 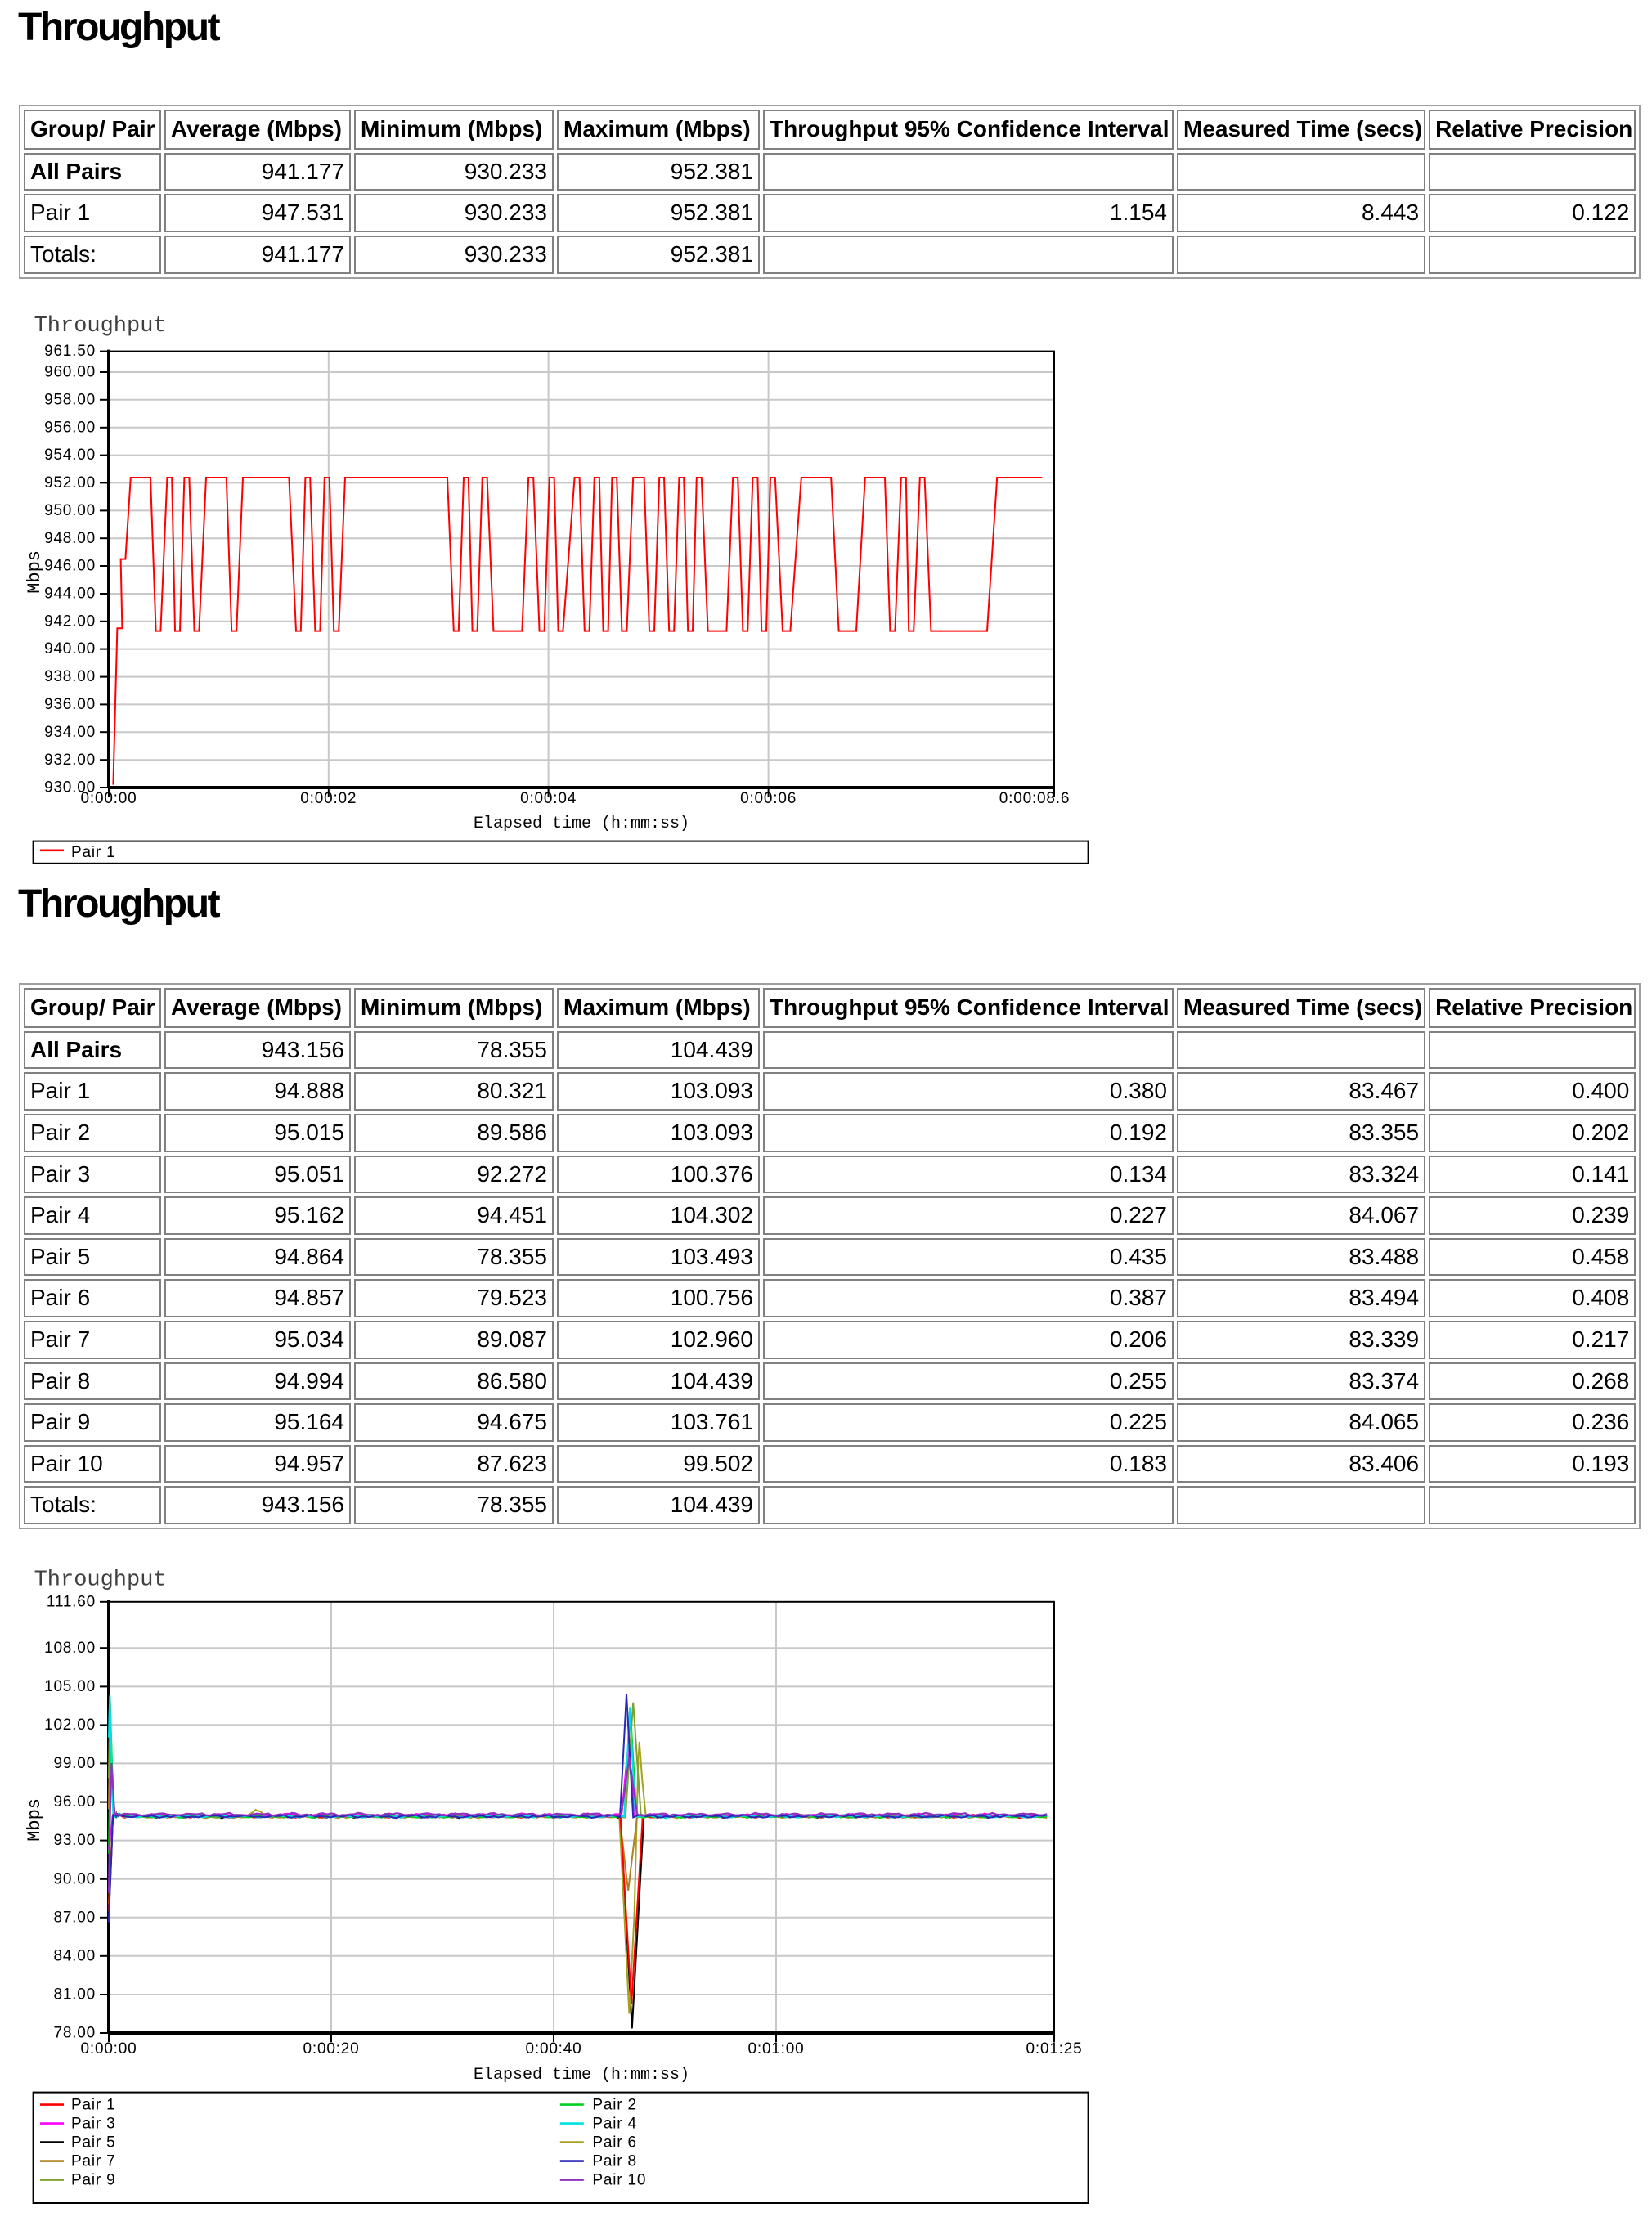 What do you see at coordinates (70, 733) in the screenshot?
I see `svg-text: 934.00` at bounding box center [70, 733].